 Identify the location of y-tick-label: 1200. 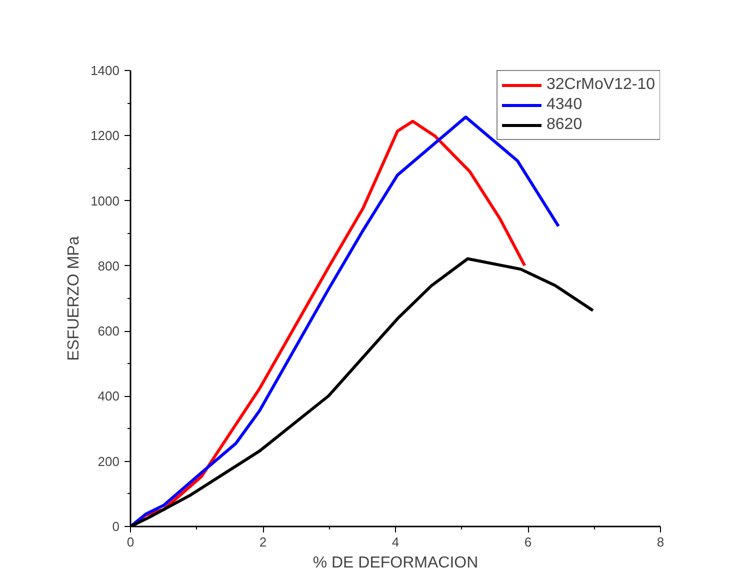
(105, 136).